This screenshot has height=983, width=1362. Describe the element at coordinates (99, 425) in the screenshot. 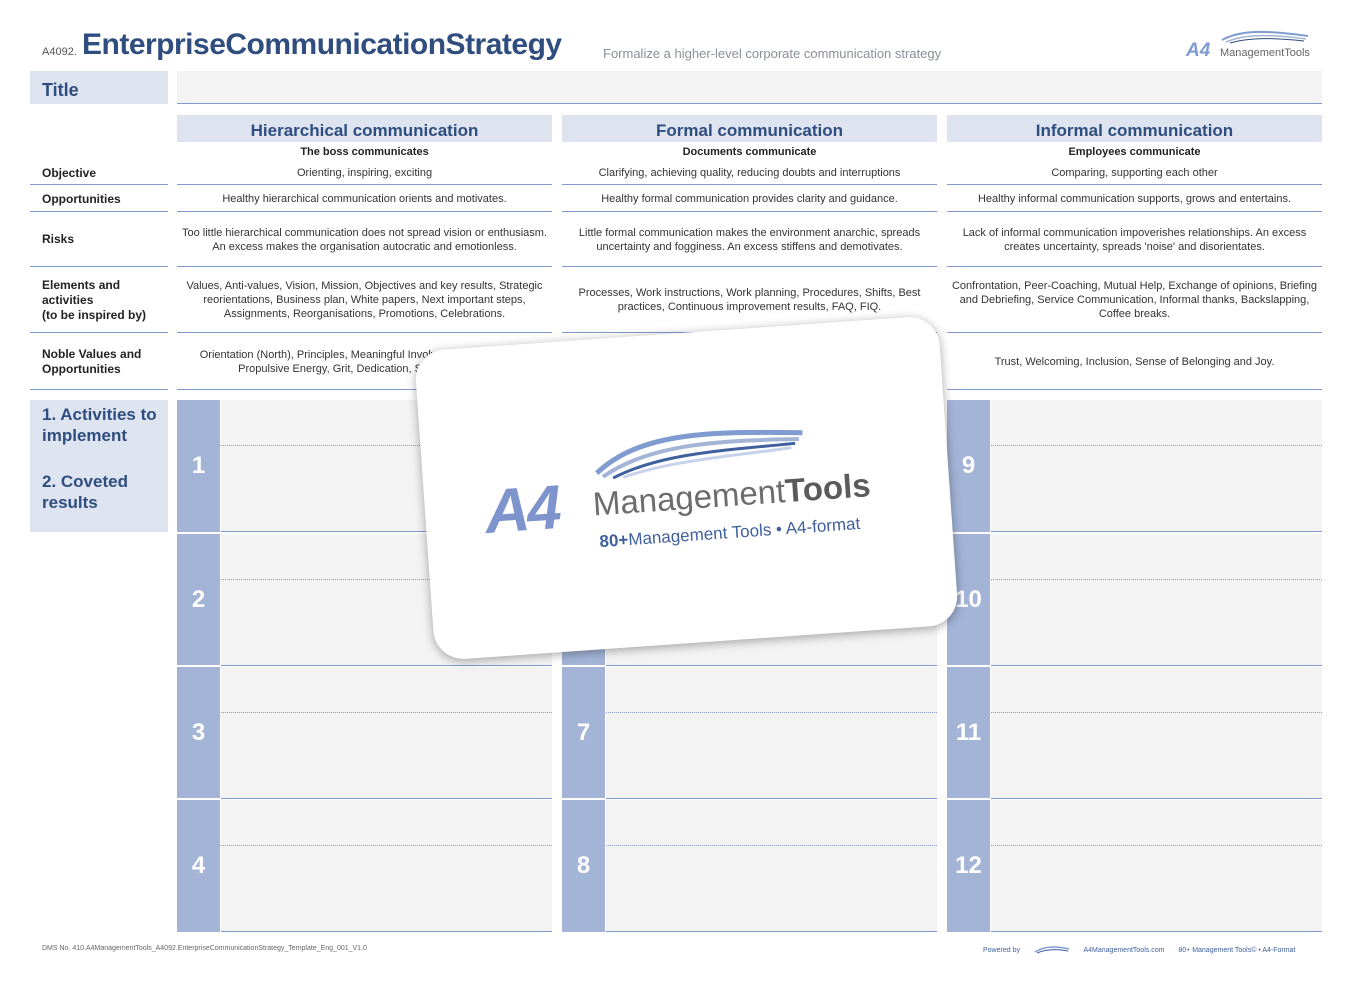

I see `activities-to-implement-label: 1. Activities to implement` at that location.